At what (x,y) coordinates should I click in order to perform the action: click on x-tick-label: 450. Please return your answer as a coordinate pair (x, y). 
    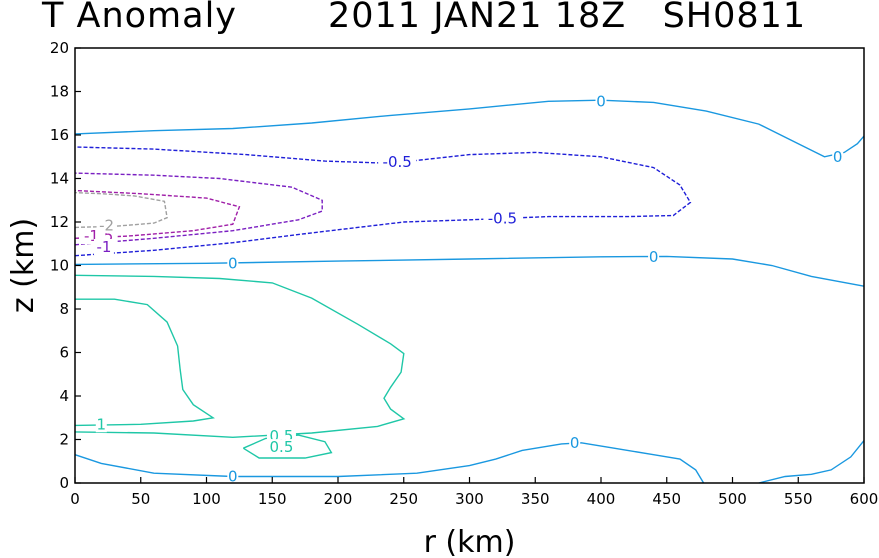
    Looking at the image, I should click on (666, 499).